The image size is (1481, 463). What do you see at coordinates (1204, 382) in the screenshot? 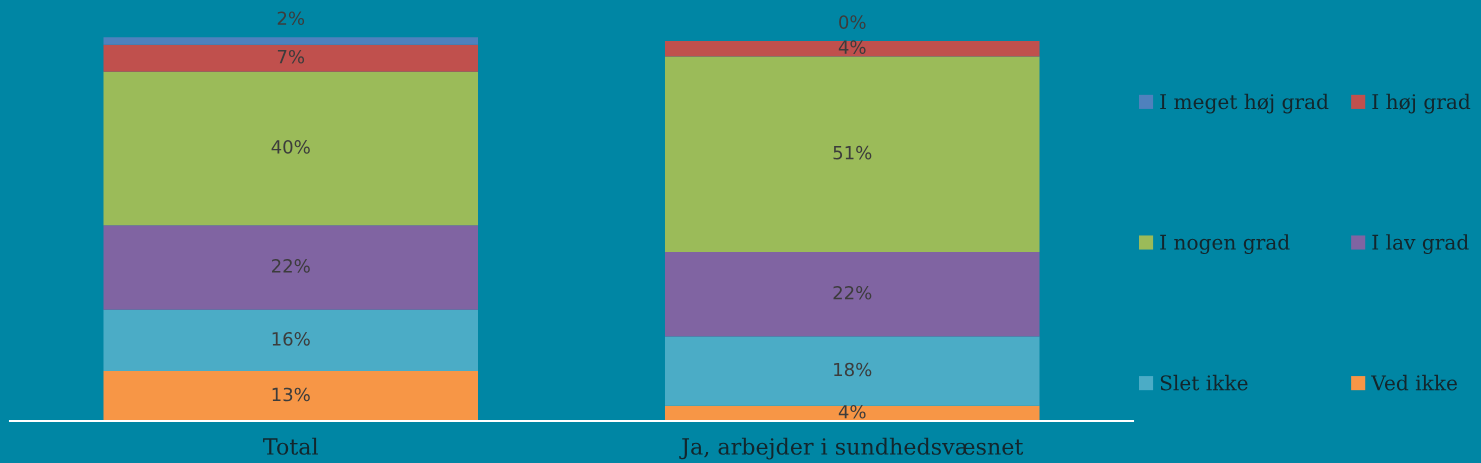
I see `legend-label: Slet ikke` at bounding box center [1204, 382].